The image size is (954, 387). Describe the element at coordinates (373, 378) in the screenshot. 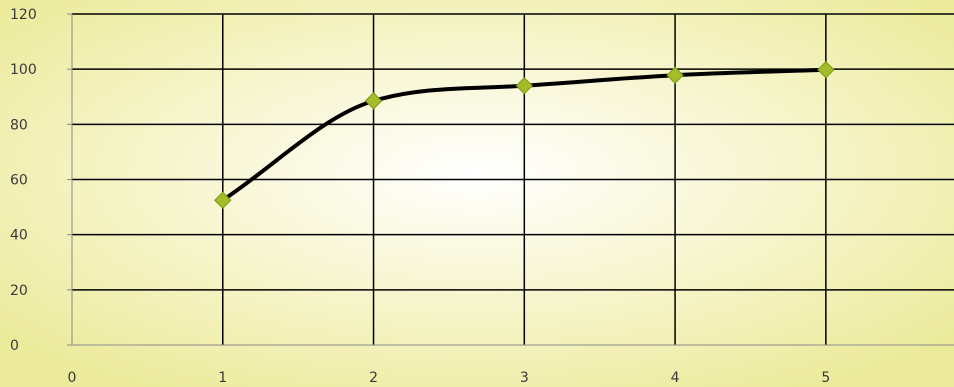

I see `x-tick-label-2: 2` at that location.